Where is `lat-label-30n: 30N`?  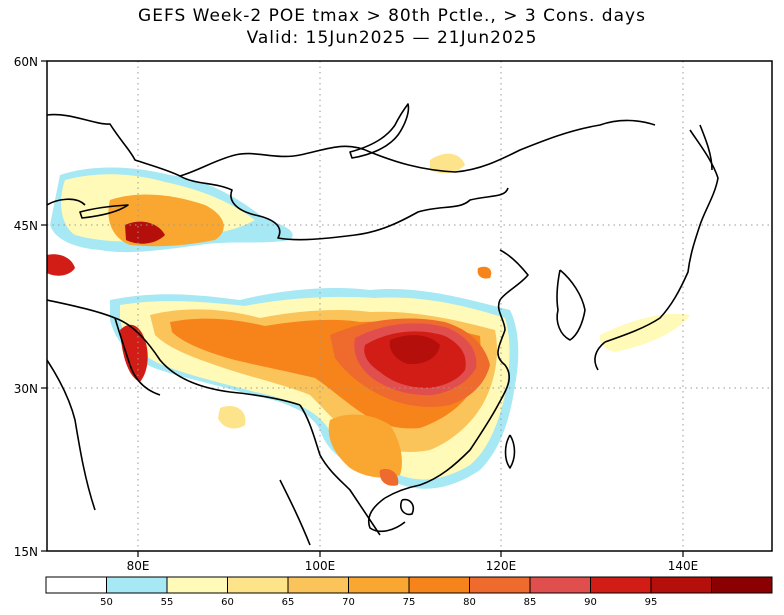
lat-label-30n: 30N is located at coordinates (26, 389).